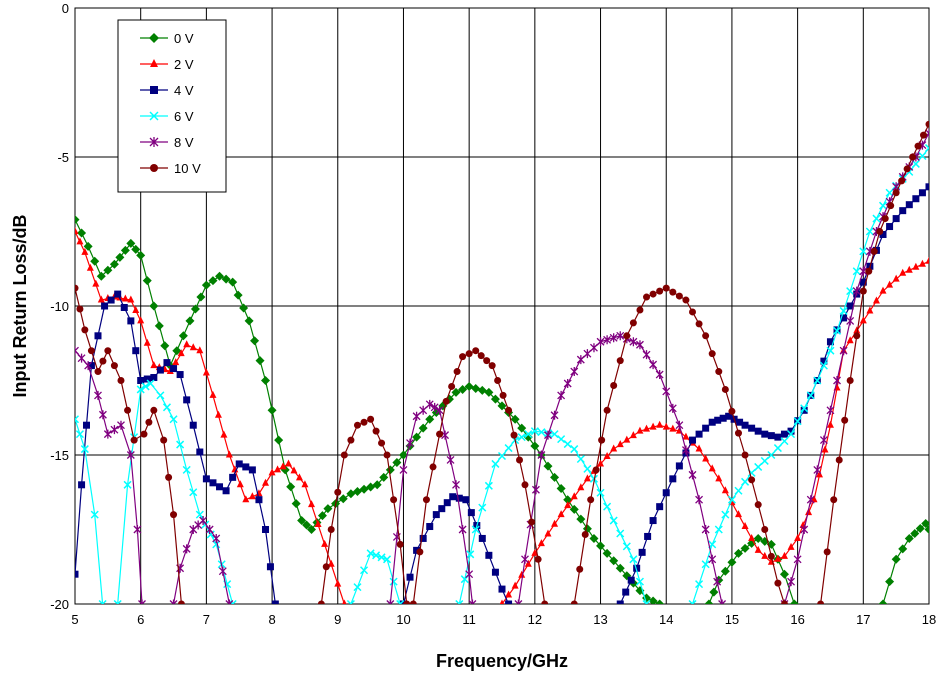 This screenshot has height=688, width=940. Describe the element at coordinates (271, 619) in the screenshot. I see `x-tick-label: 8` at that location.